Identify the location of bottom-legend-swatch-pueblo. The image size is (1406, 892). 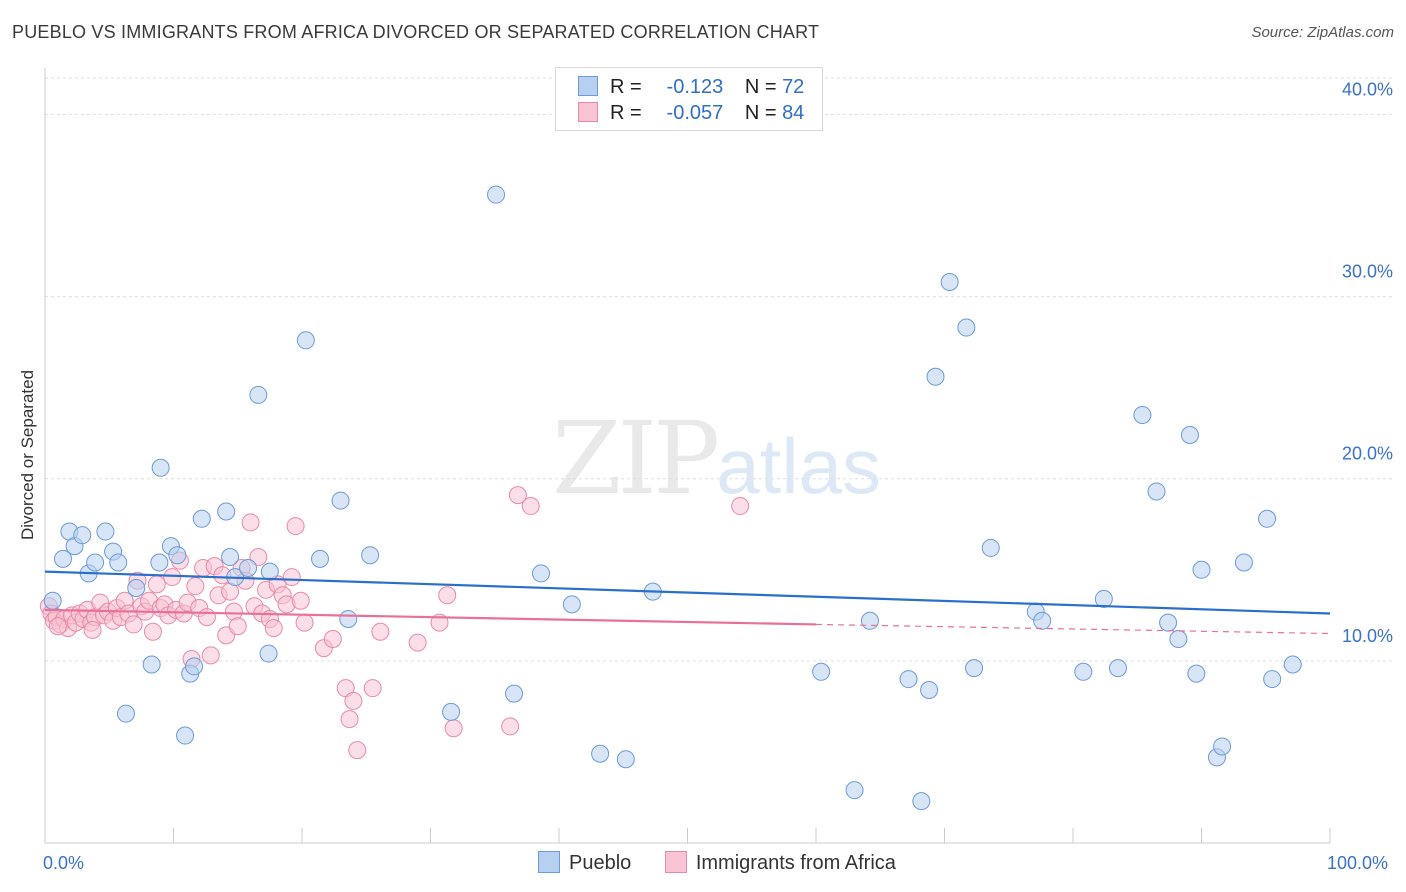
(549, 862).